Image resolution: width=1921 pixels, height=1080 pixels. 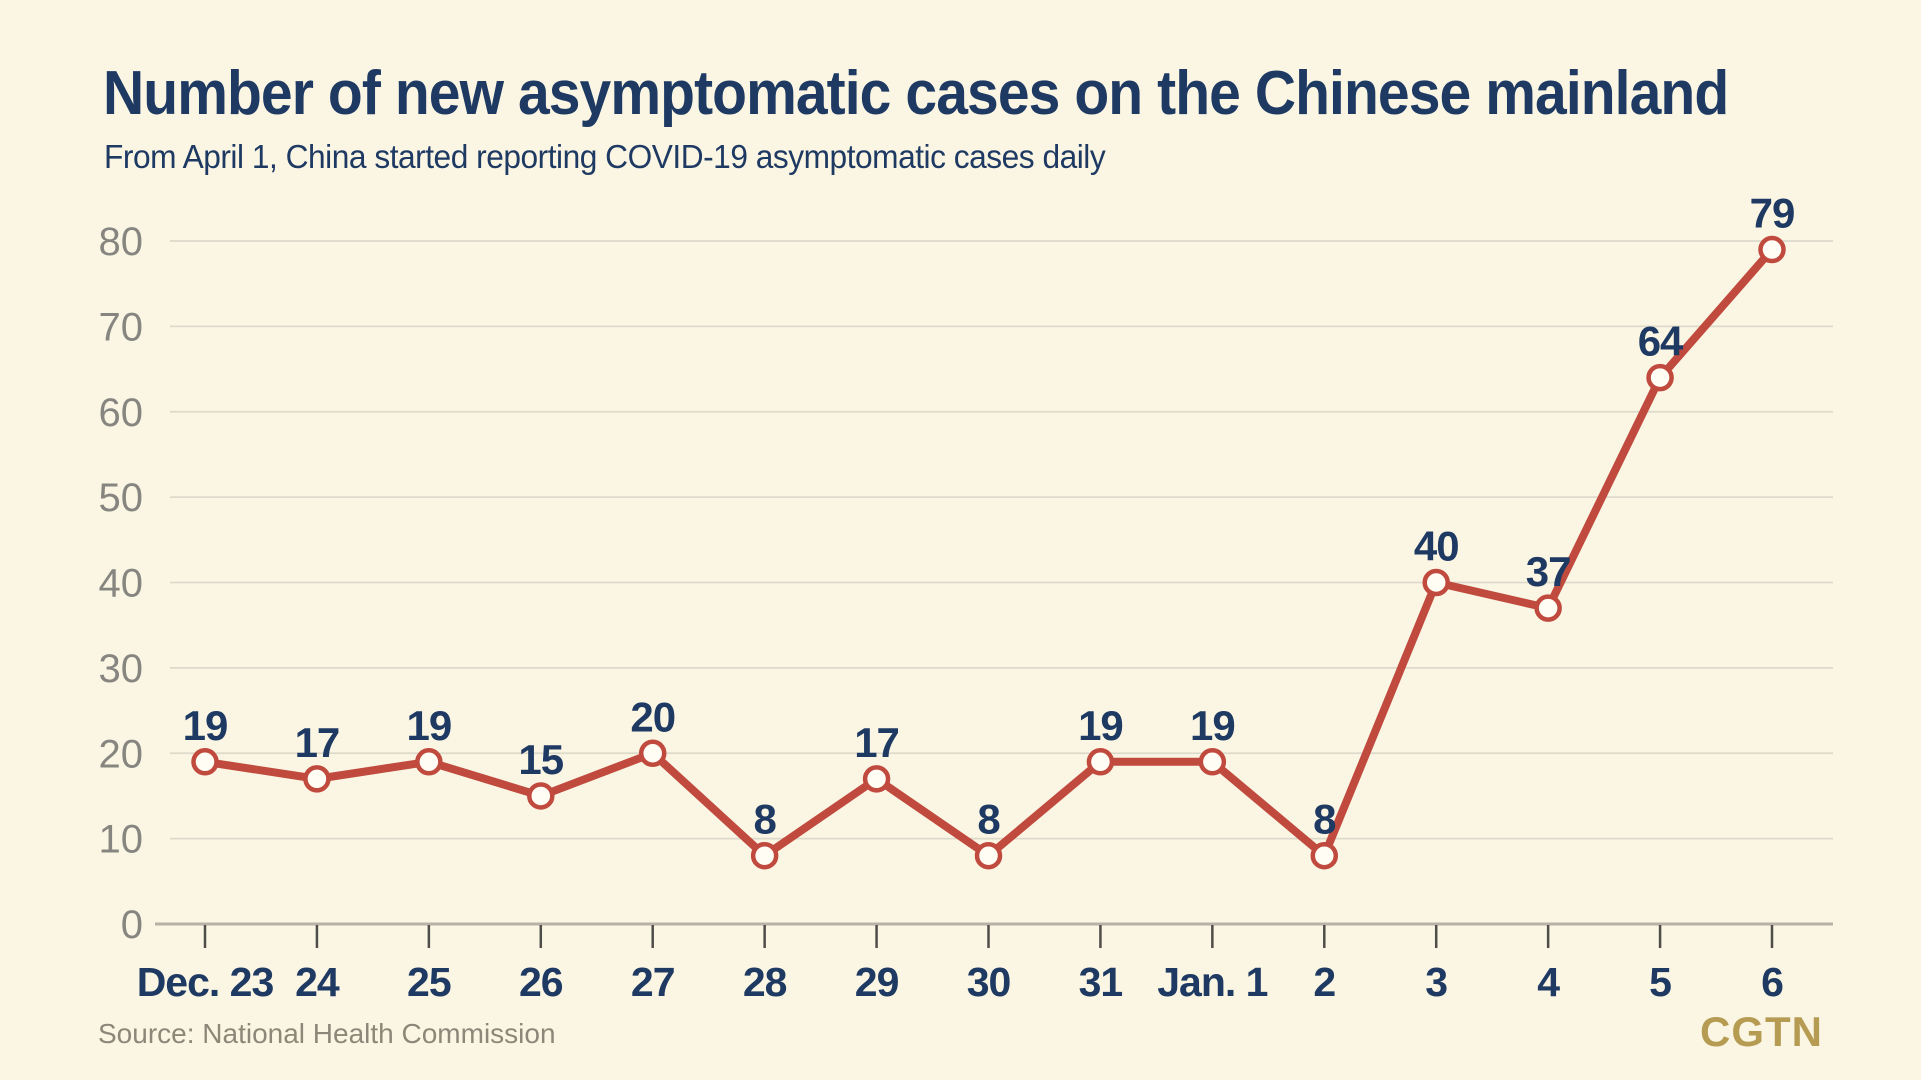 What do you see at coordinates (121, 584) in the screenshot?
I see `y-axis-label: 40` at bounding box center [121, 584].